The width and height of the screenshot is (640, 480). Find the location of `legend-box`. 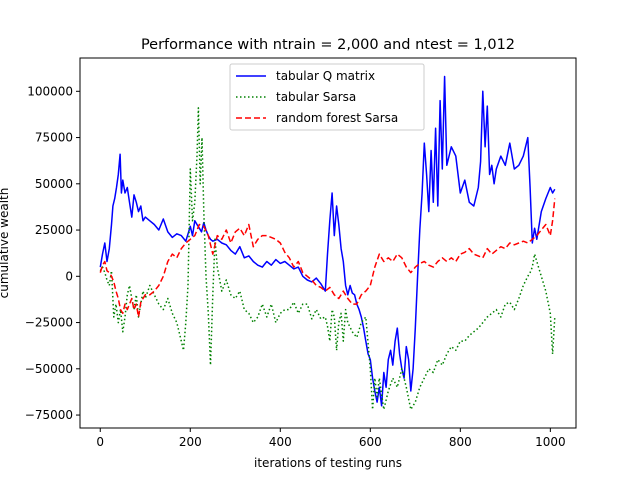

legend-box is located at coordinates (327, 97).